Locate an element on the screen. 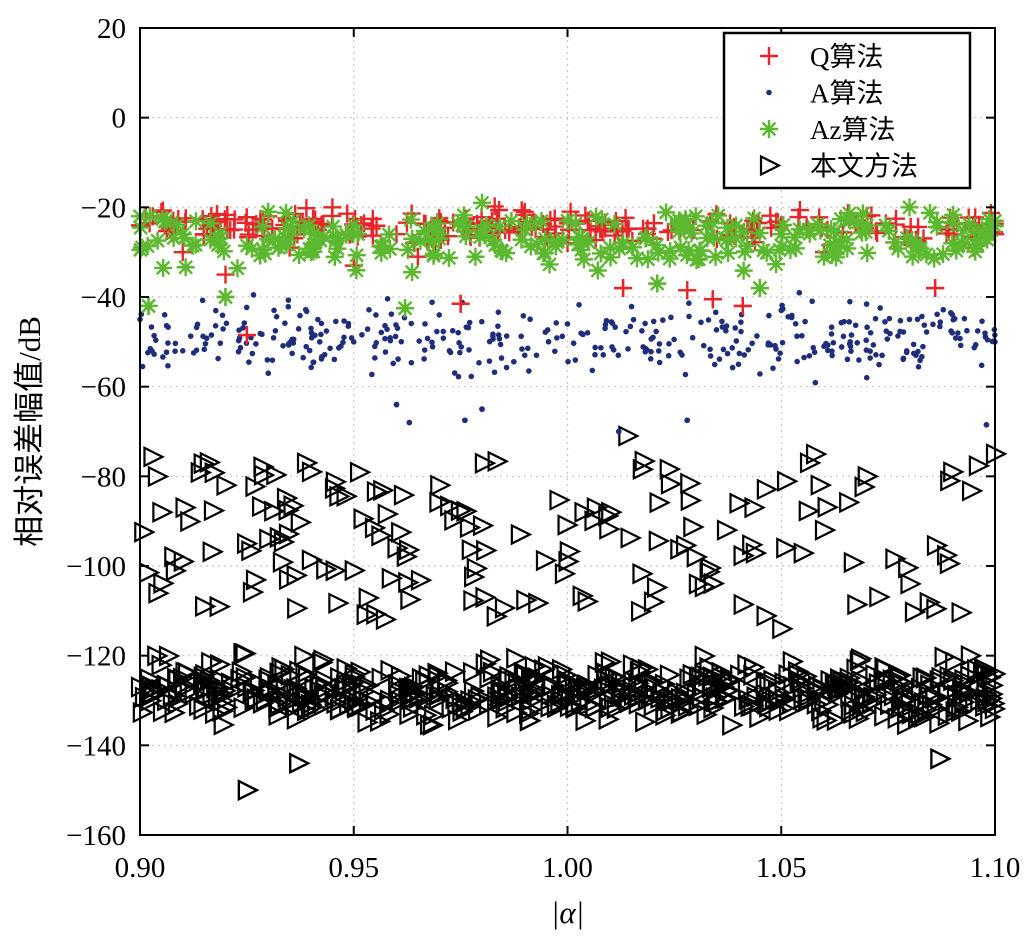 The height and width of the screenshot is (939, 1024). legend-marker is located at coordinates (769, 56).